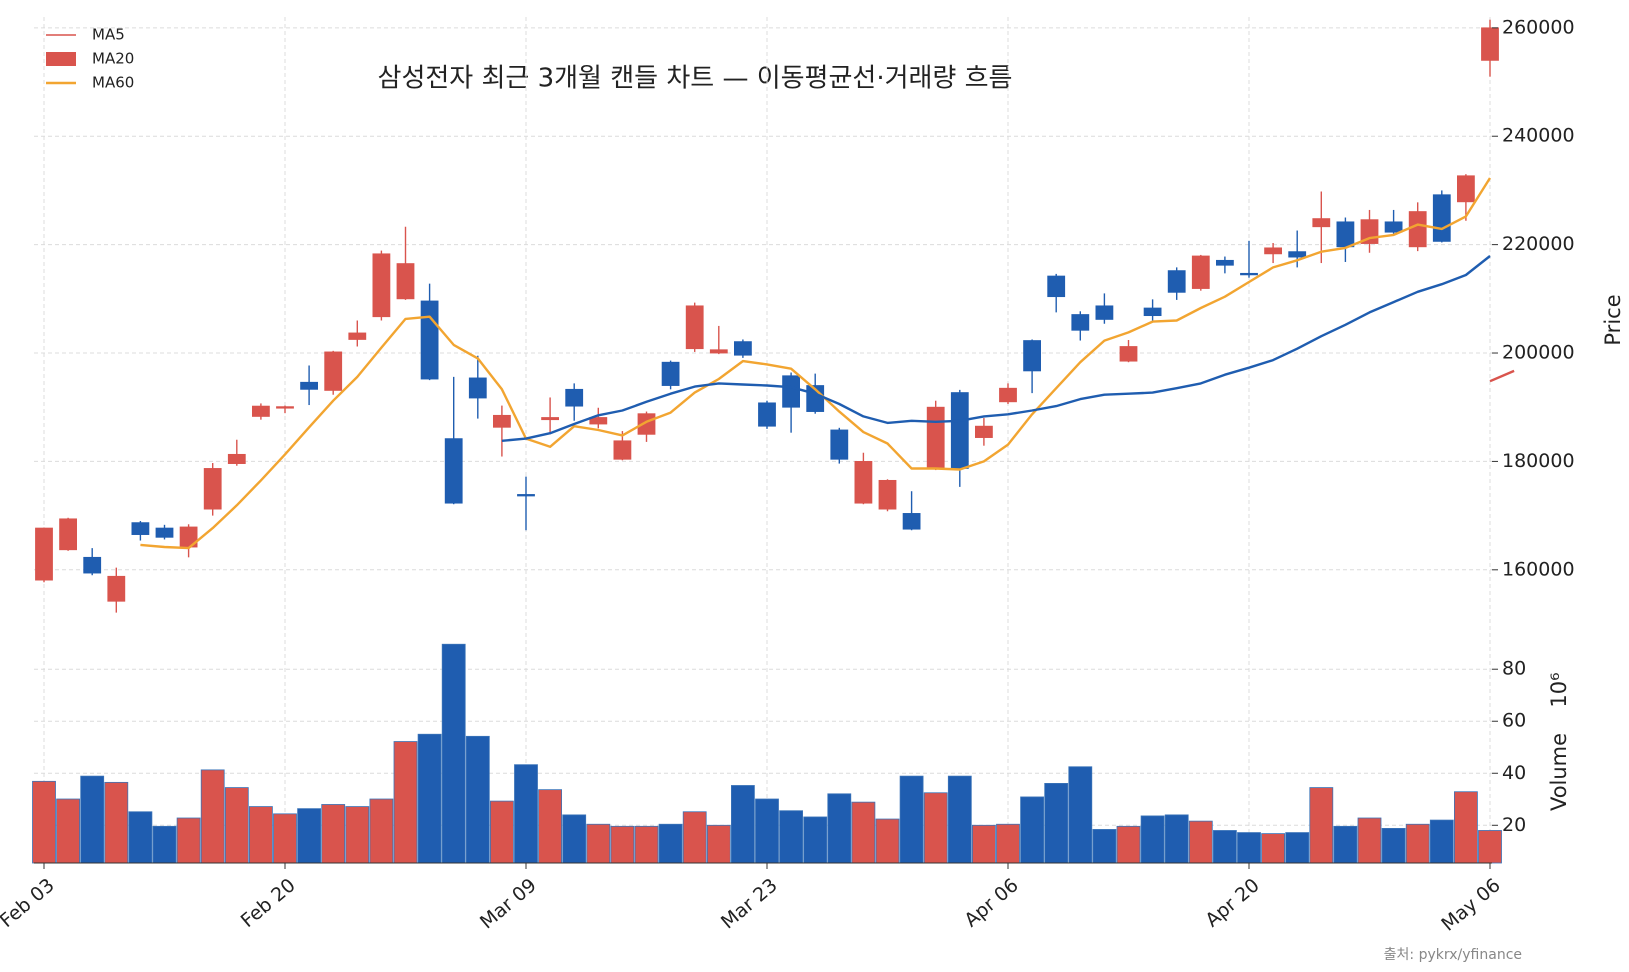 The height and width of the screenshot is (972, 1629). What do you see at coordinates (1514, 773) in the screenshot?
I see `volume-tick-label: 40` at bounding box center [1514, 773].